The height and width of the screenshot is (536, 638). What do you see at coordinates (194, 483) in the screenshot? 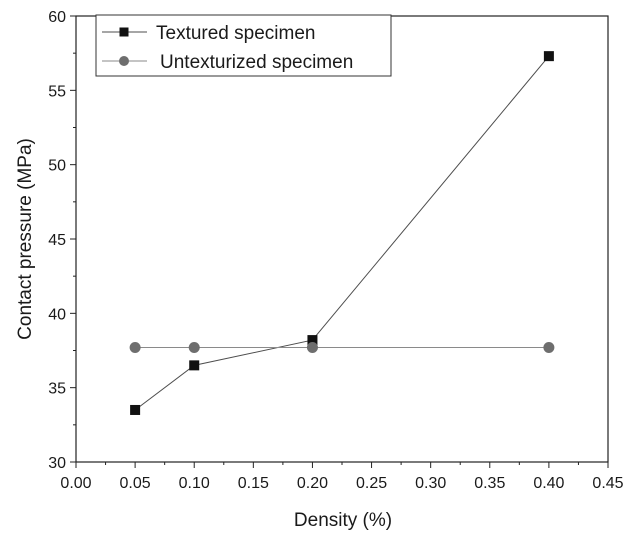
I see `x-tick-label: 0.10` at bounding box center [194, 483].